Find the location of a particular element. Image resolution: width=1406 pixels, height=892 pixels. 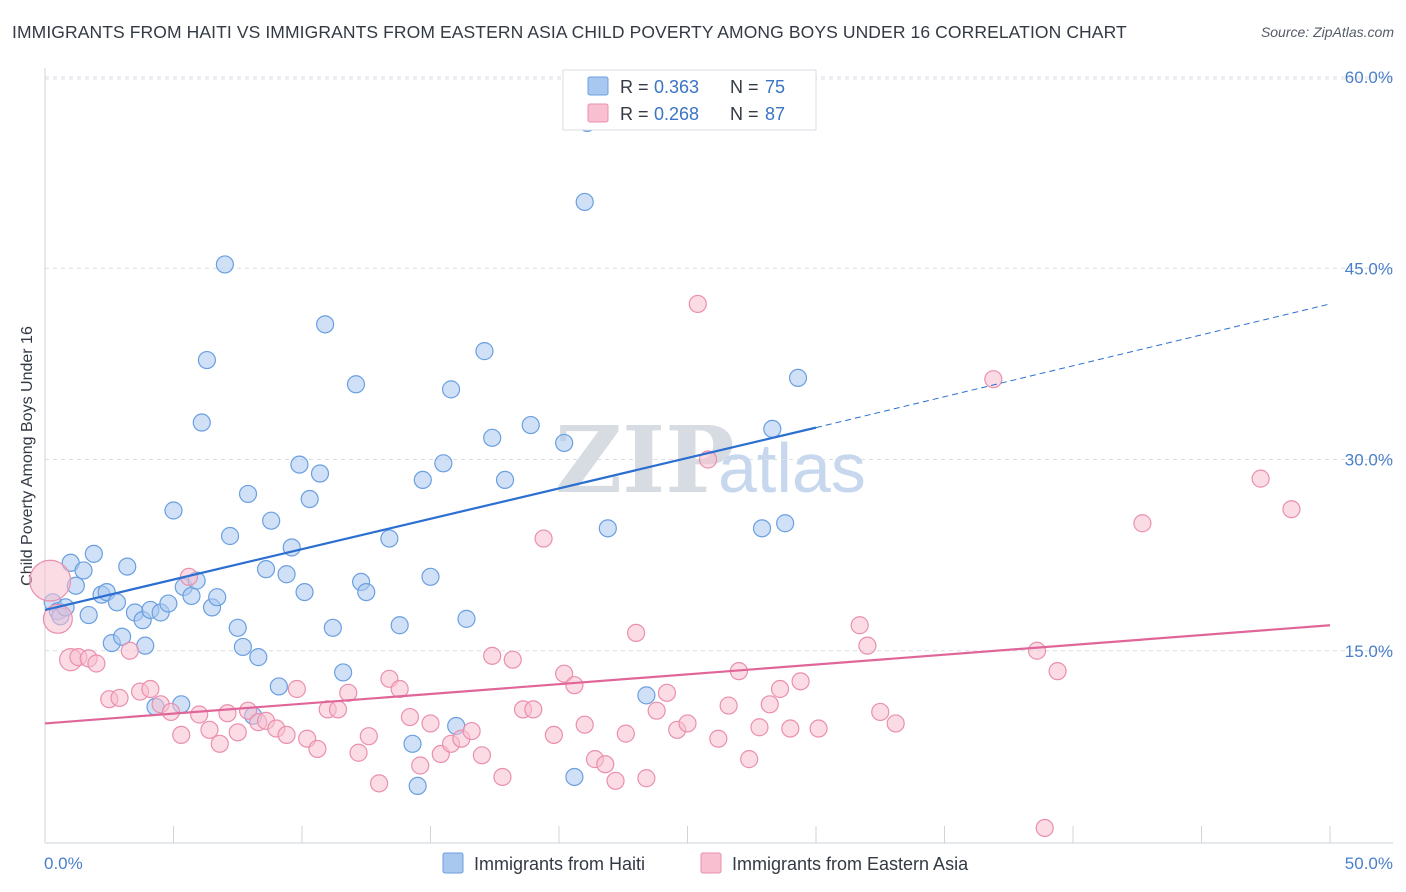

legend-haiti-n-label: N = is located at coordinates (744, 87).